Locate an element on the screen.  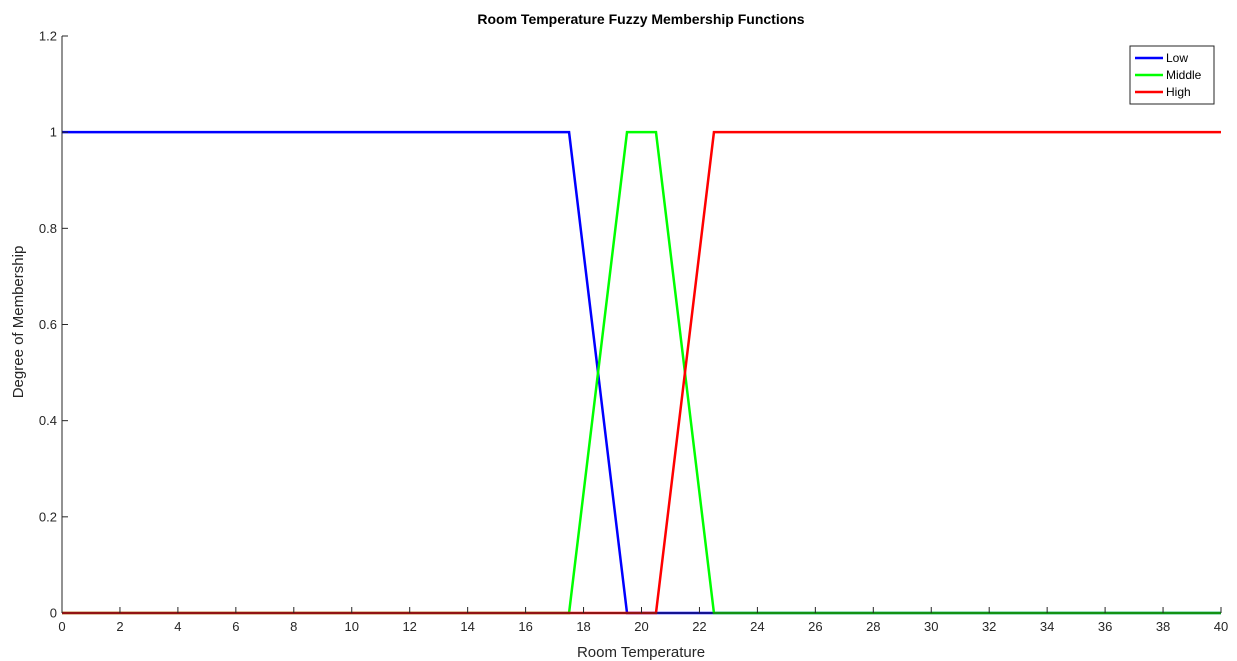
y-tick-label: 1.2 is located at coordinates (48, 36).